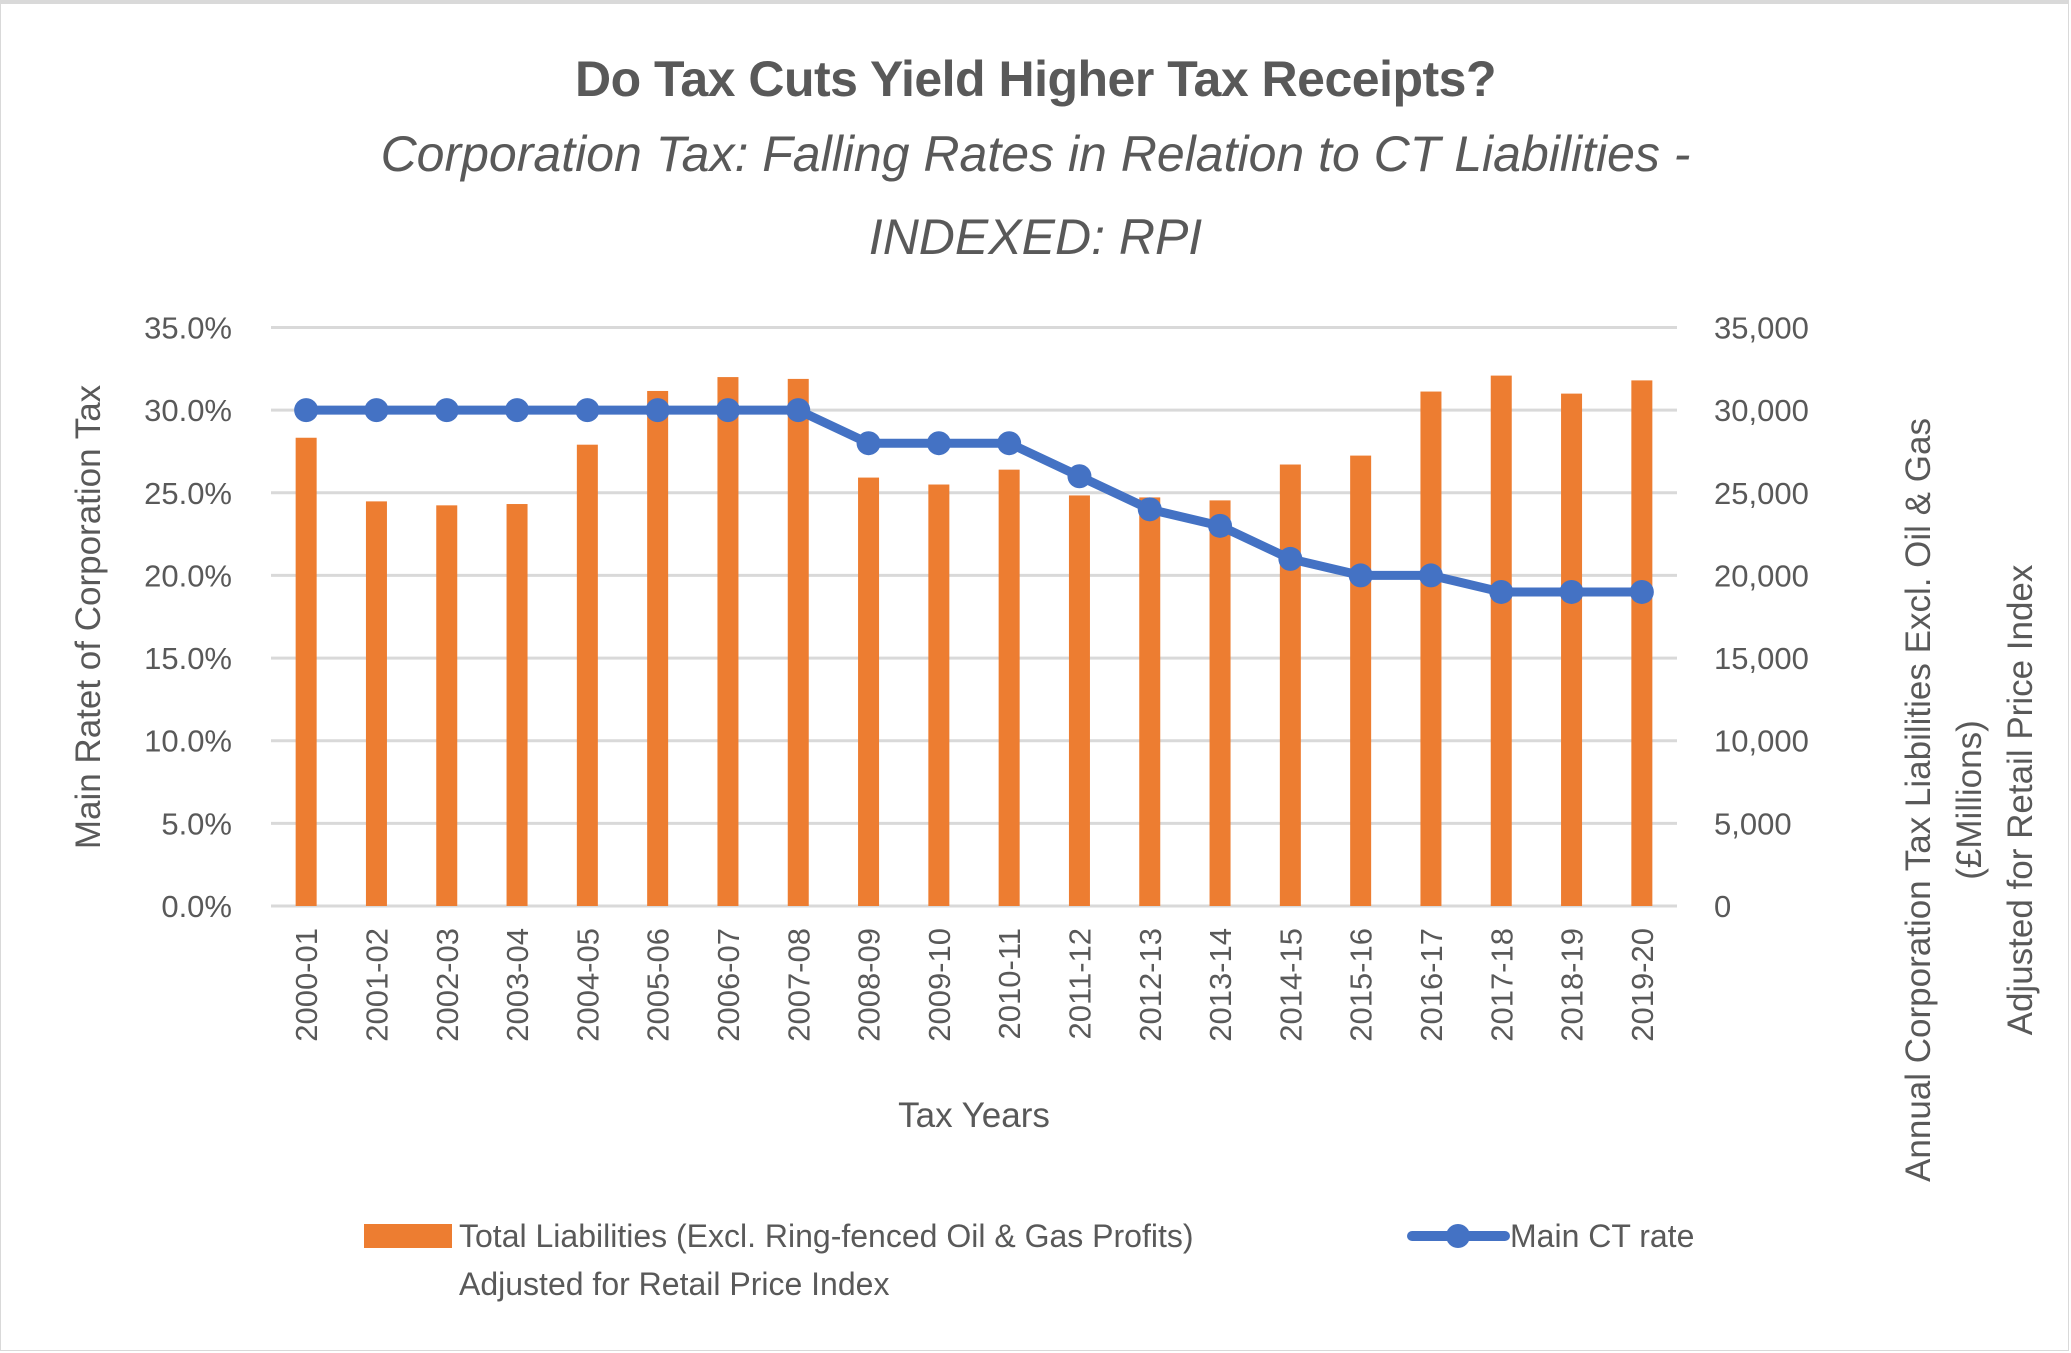  Describe the element at coordinates (88, 616) in the screenshot. I see `left-axis-title: Main Ratet of Corporation Tax` at that location.